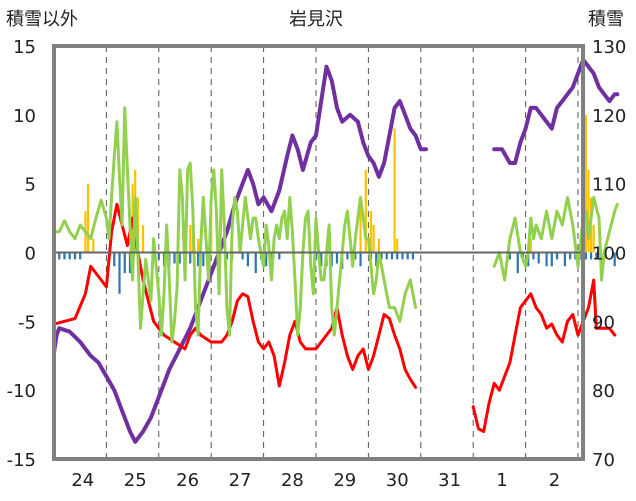  Describe the element at coordinates (240, 480) in the screenshot. I see `x-tick-label: 27` at that location.